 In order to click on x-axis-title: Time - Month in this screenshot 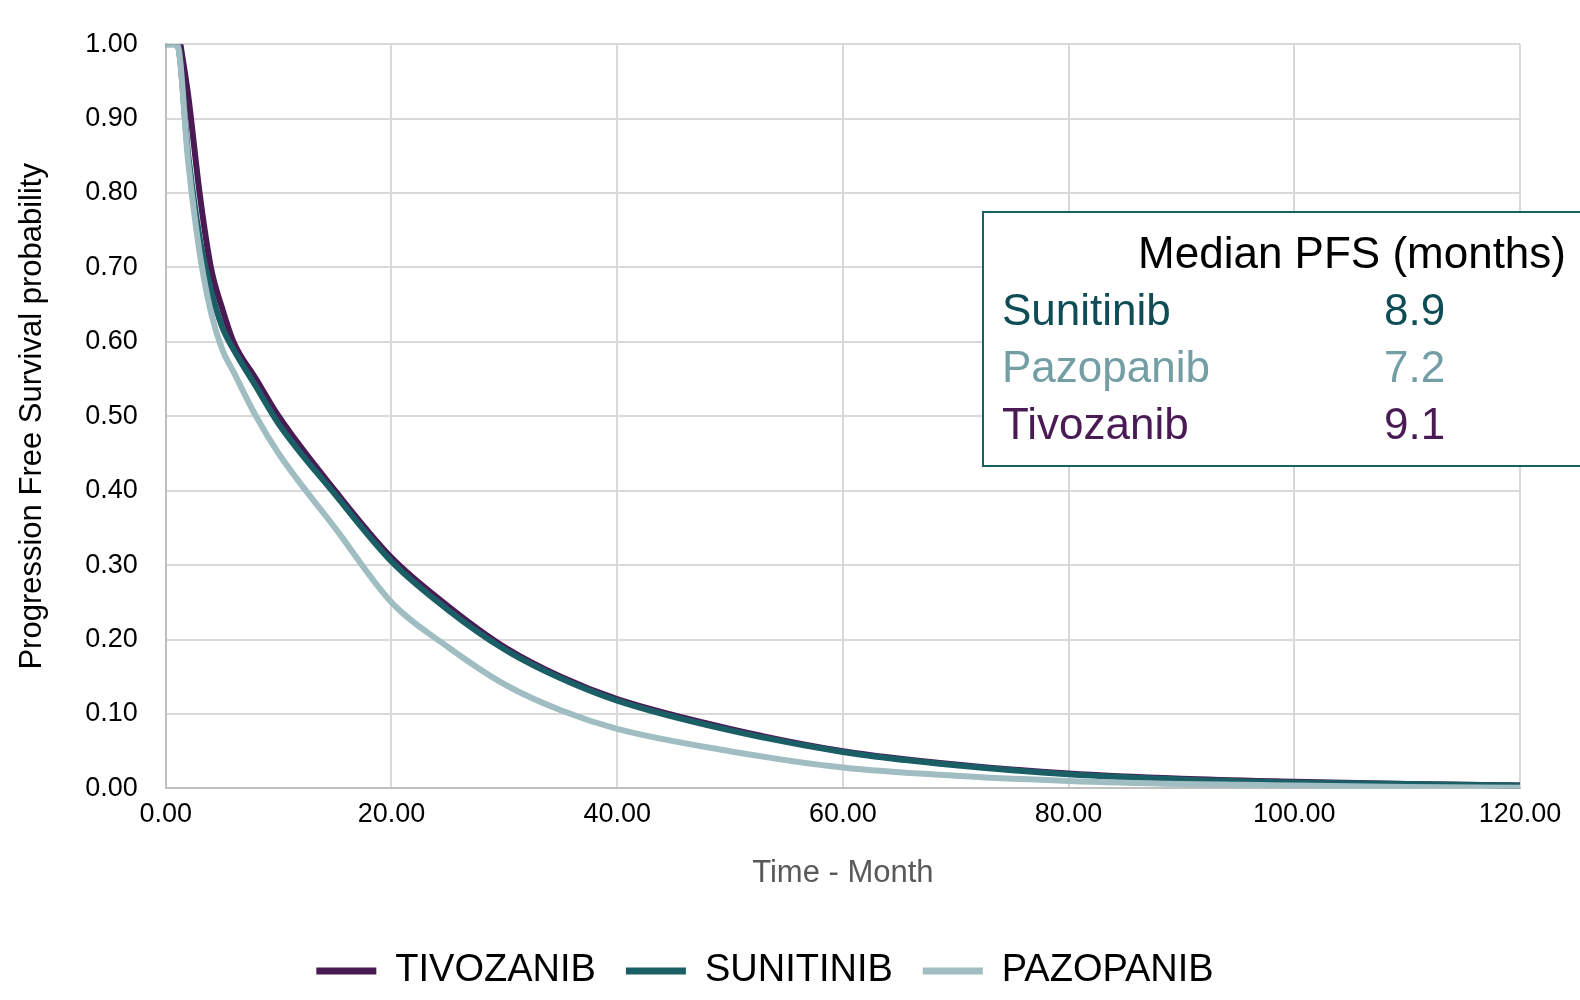, I will do `click(843, 871)`.